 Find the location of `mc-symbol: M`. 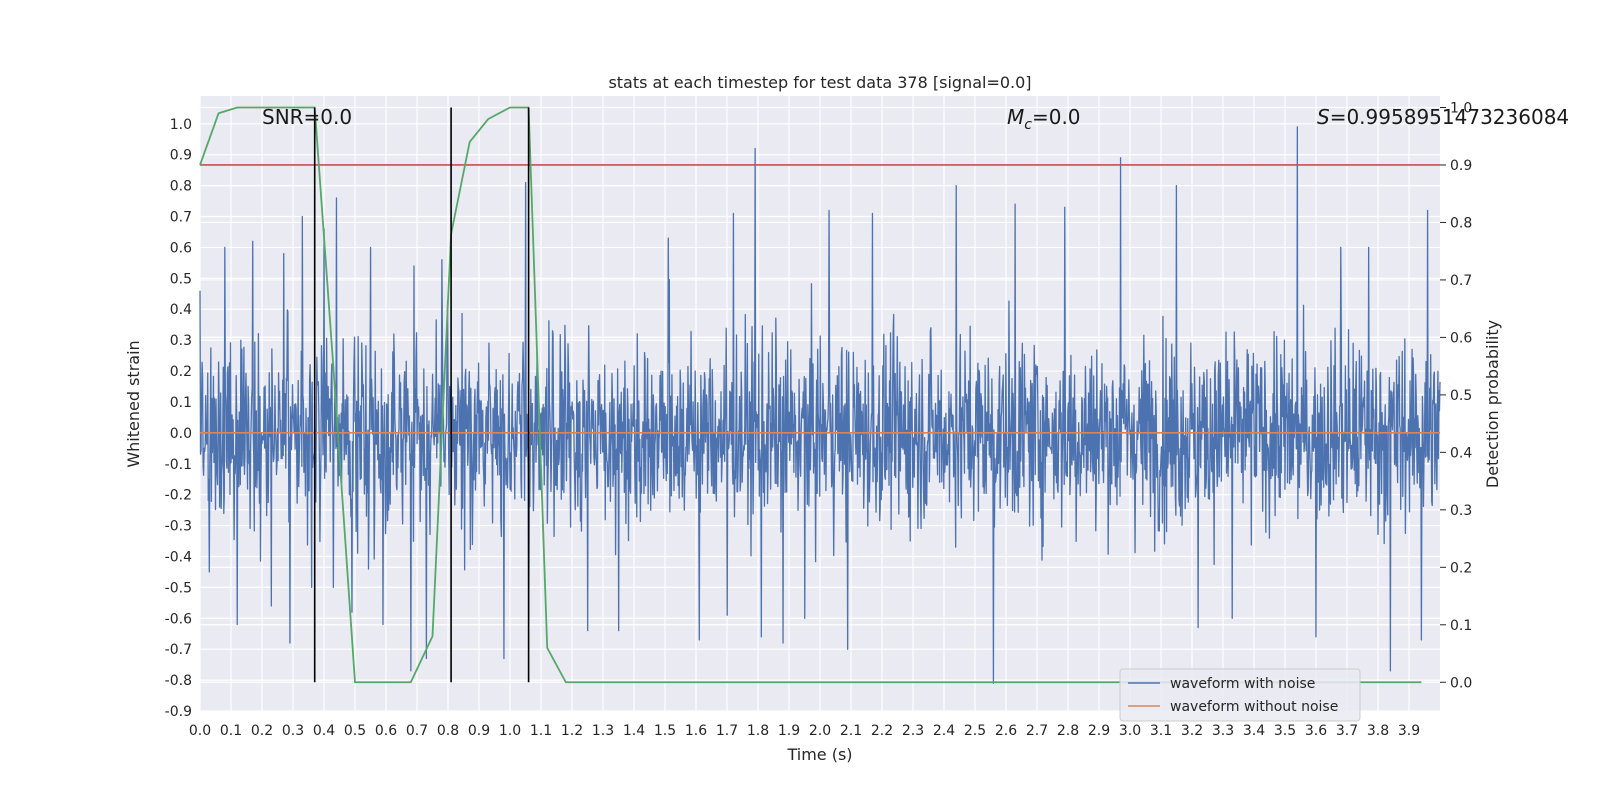

mc-symbol: M is located at coordinates (1015, 117).